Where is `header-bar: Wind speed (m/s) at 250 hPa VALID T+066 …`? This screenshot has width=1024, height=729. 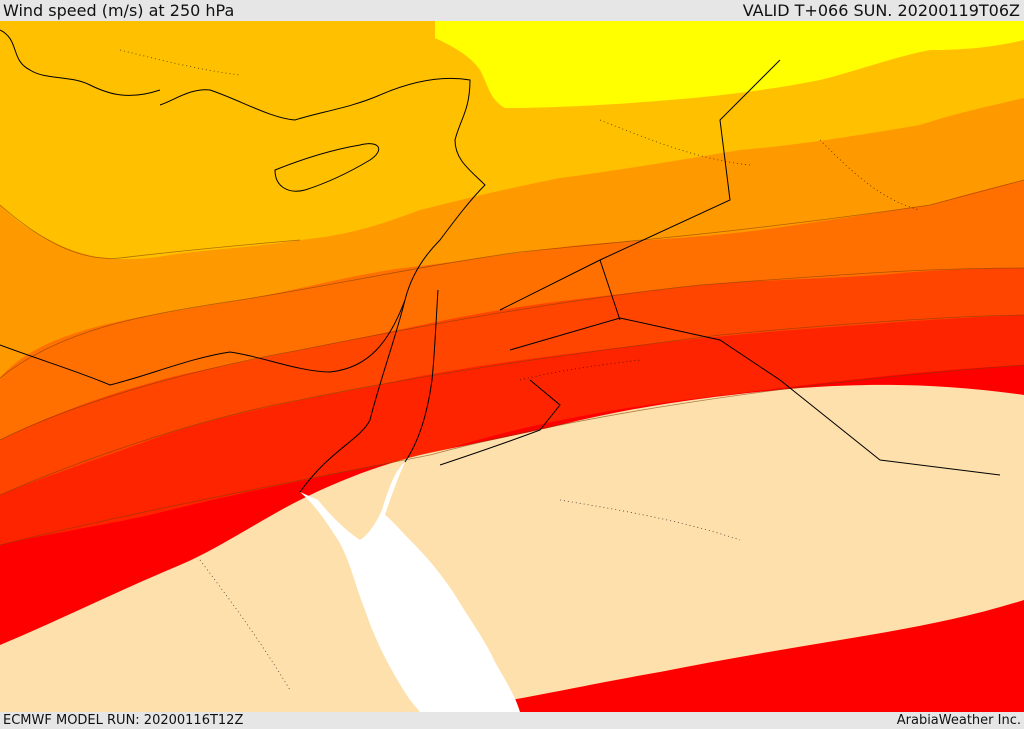
header-bar: Wind speed (m/s) at 250 hPa VALID T+066 … is located at coordinates (512, 10).